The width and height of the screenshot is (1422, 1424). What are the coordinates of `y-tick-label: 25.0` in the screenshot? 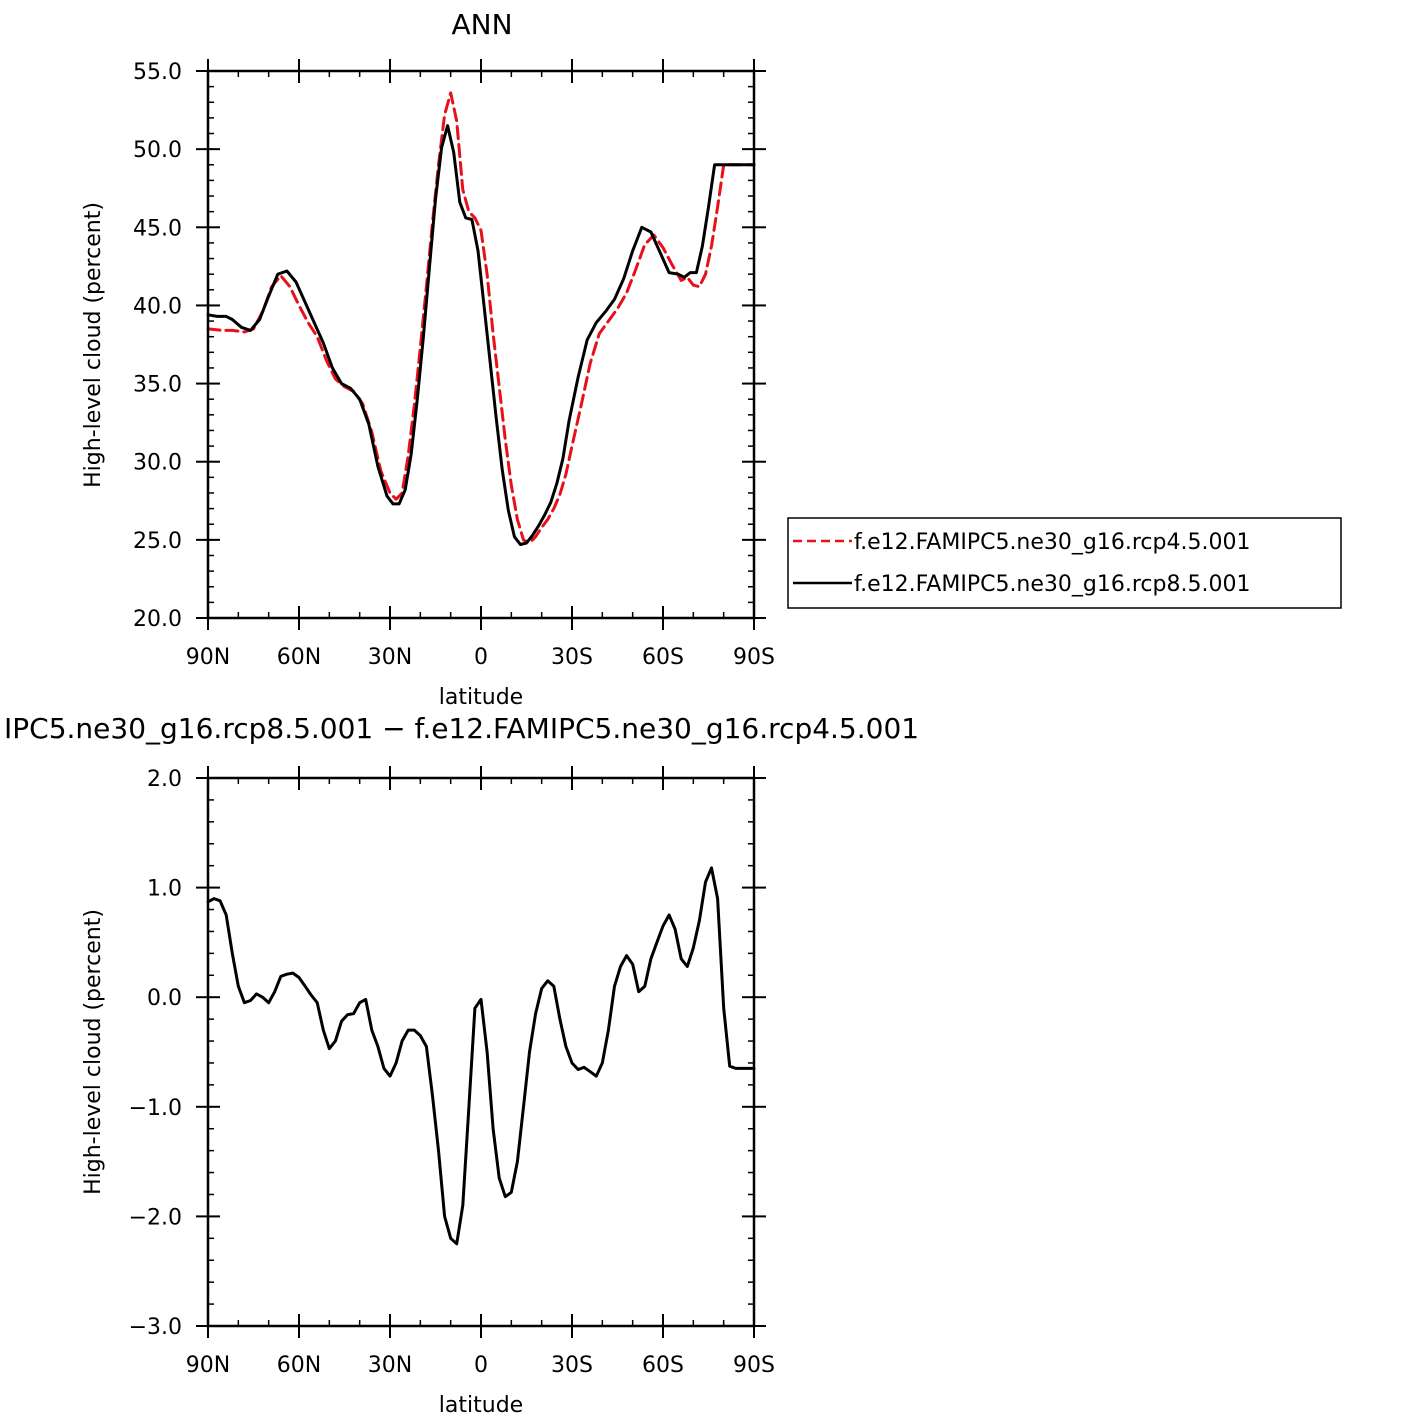 It's located at (157, 541).